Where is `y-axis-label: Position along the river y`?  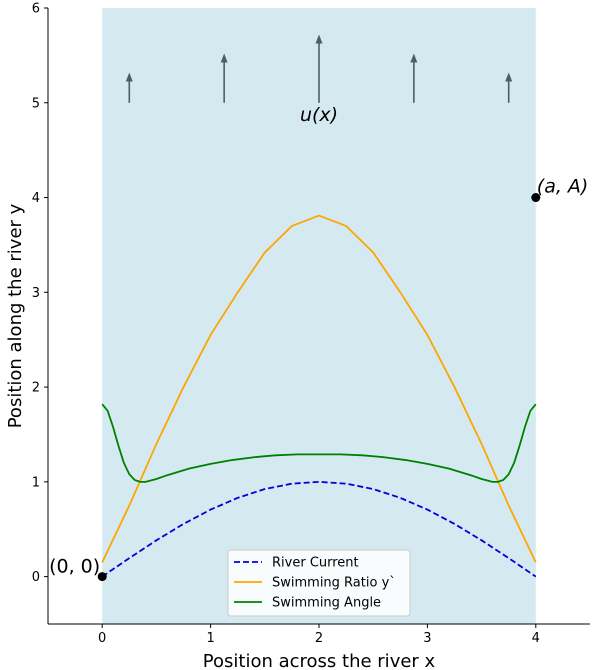 y-axis-label: Position along the river y is located at coordinates (15, 315).